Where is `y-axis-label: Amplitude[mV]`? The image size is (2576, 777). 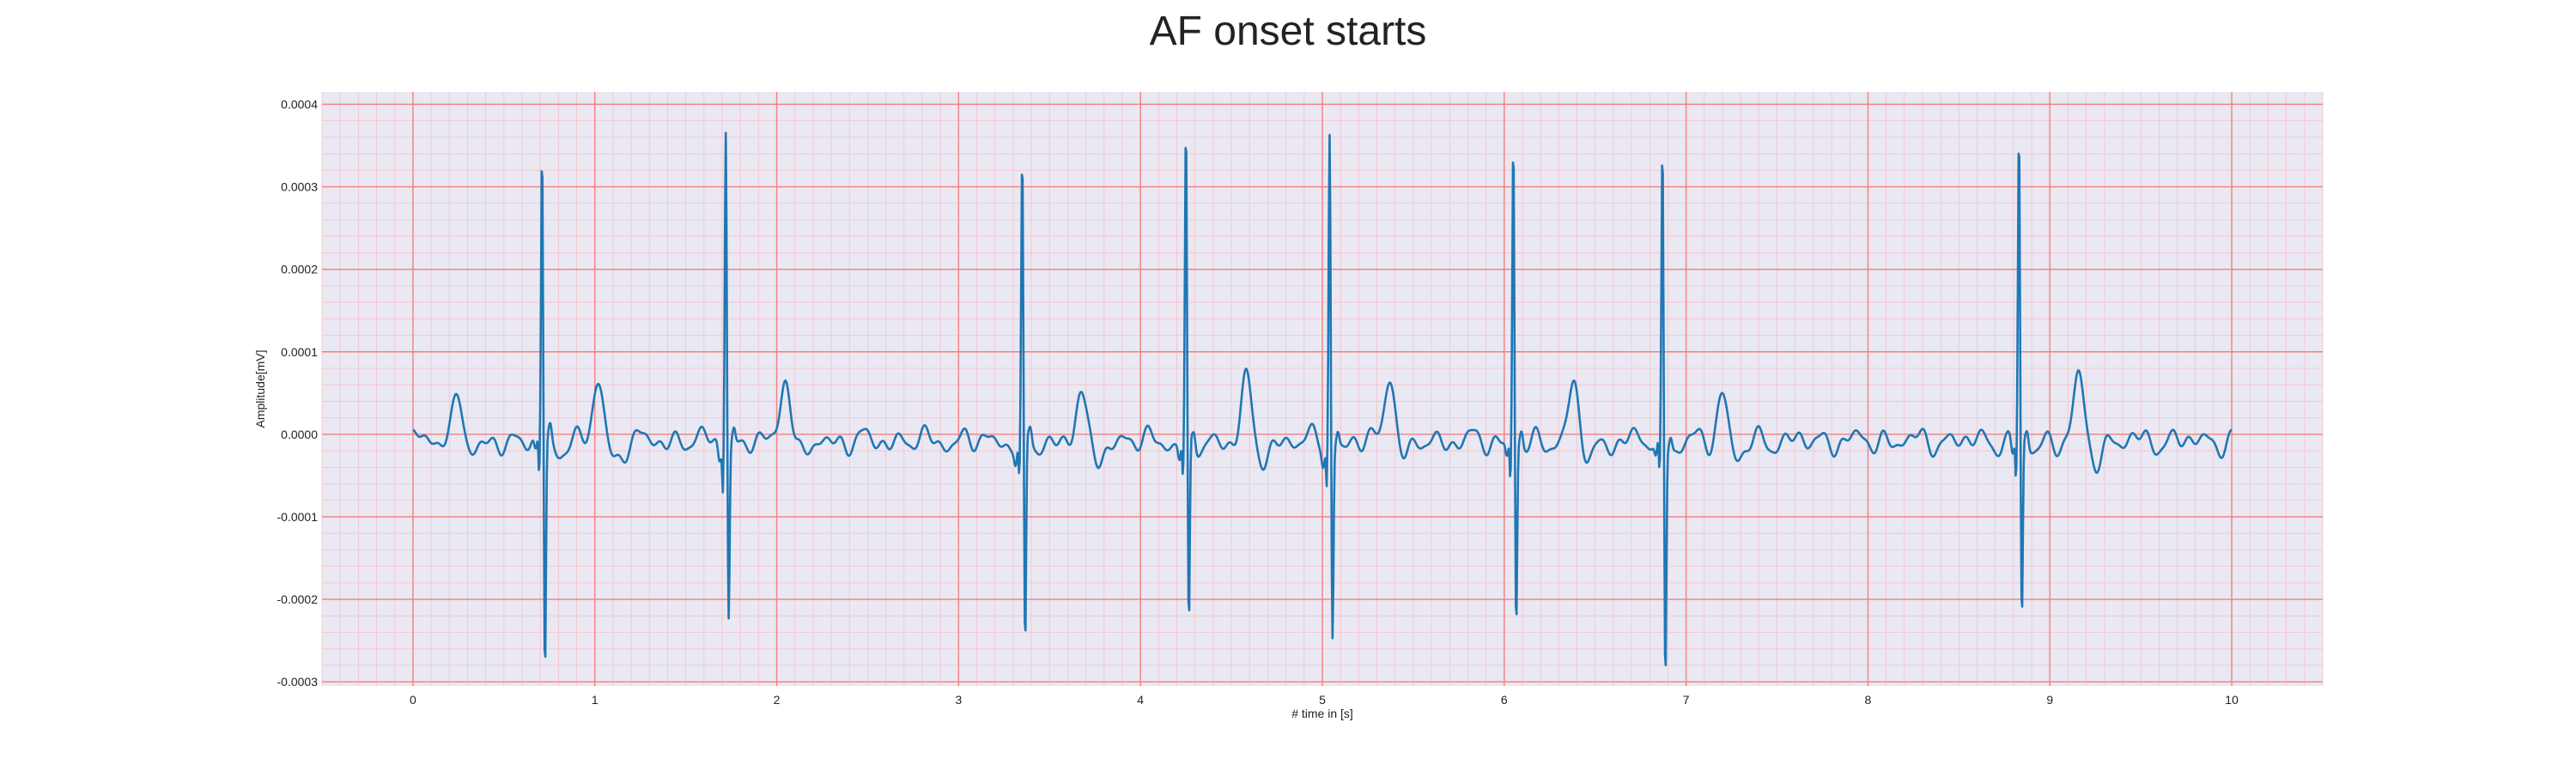 y-axis-label: Amplitude[mV] is located at coordinates (260, 388).